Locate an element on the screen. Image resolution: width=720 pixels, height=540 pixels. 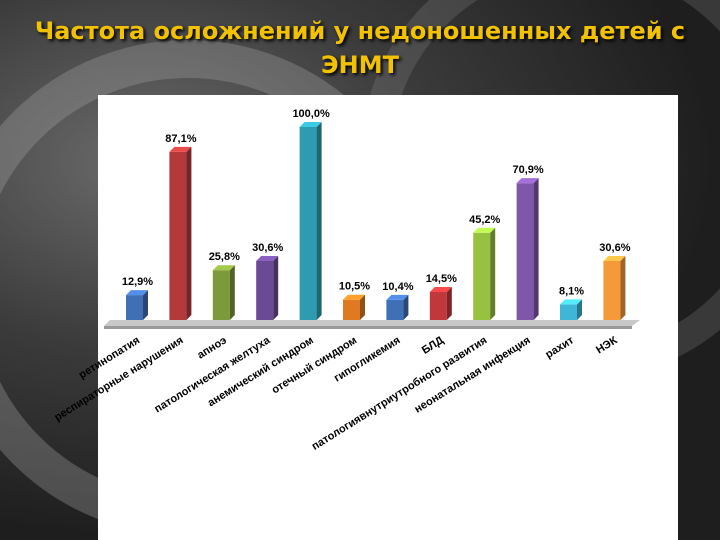
data-label-12: 30,6% is located at coordinates (614, 248).